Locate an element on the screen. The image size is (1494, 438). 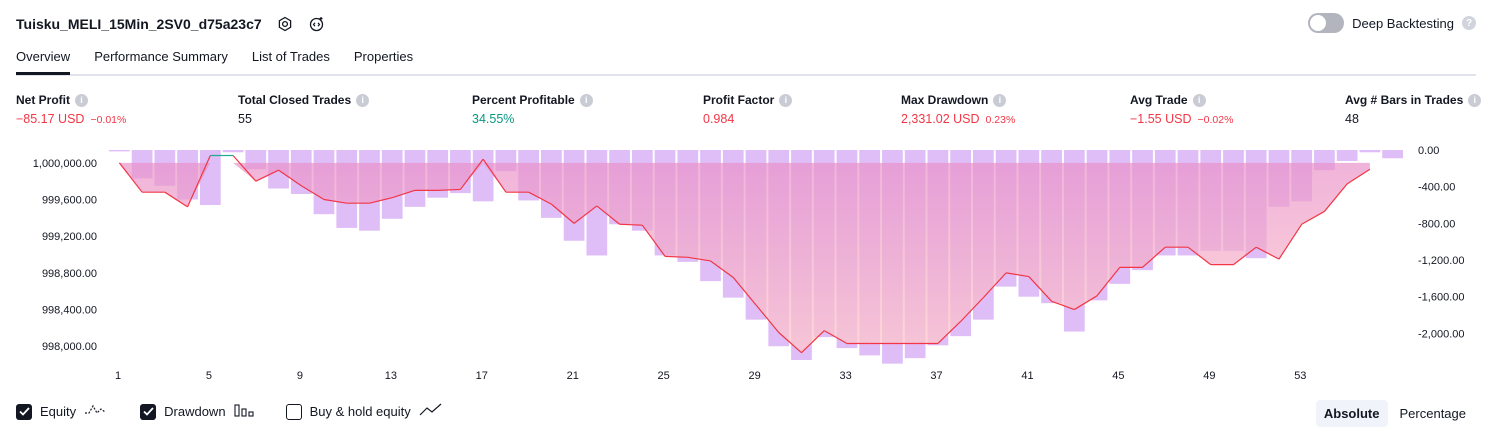
x-tick-label: 53 is located at coordinates (1300, 375).